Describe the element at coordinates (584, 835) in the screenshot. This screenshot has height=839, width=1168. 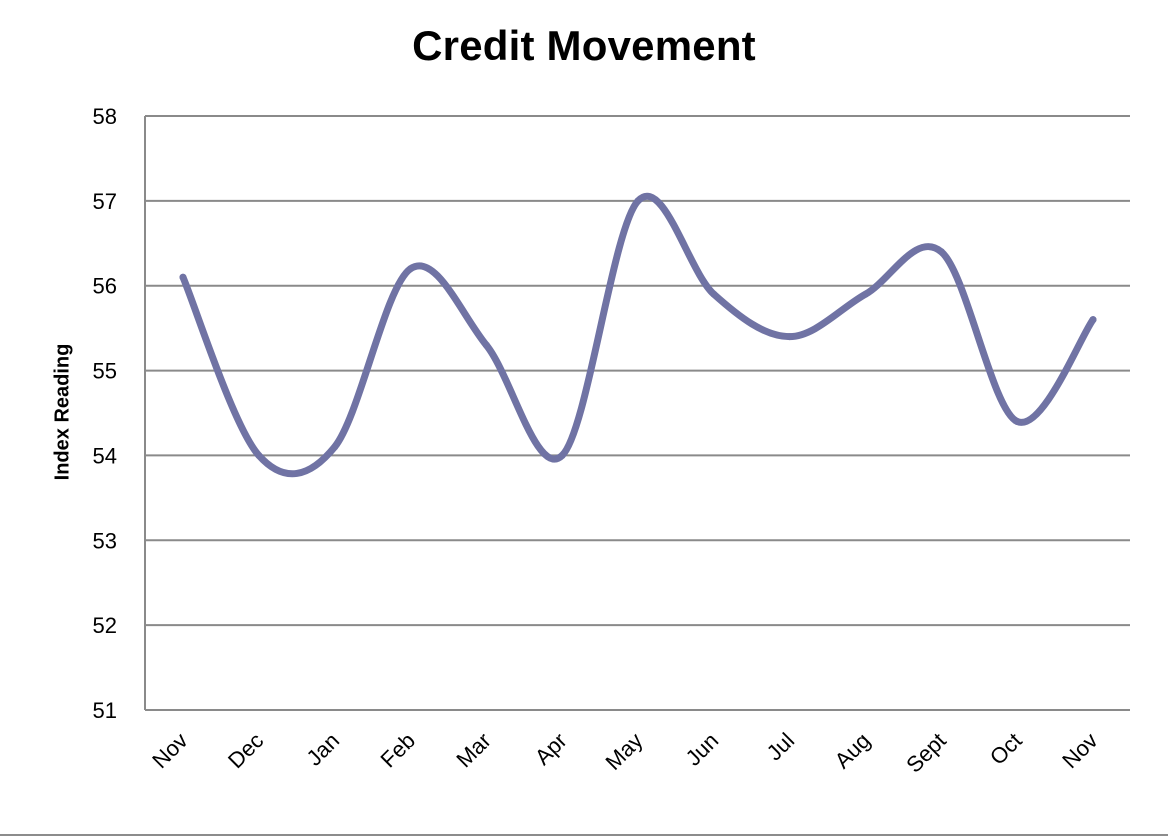
I see `bottom-divider` at that location.